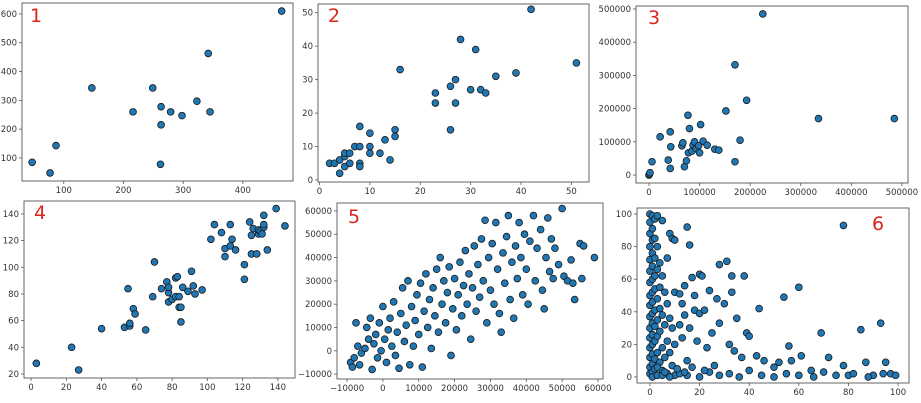 The image size is (921, 403). Describe the element at coordinates (626, 280) in the screenshot. I see `y-tick-label: 60` at that location.